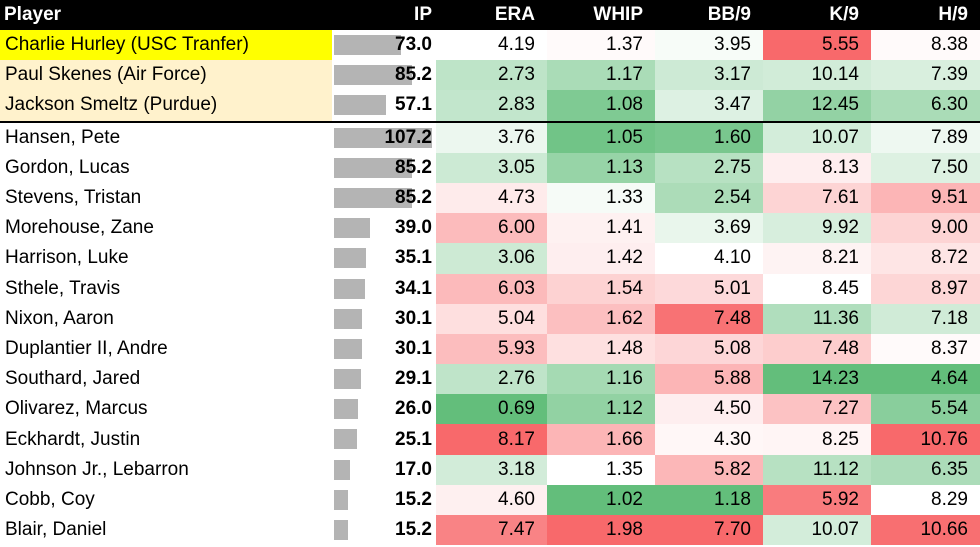 The width and height of the screenshot is (980, 547). I want to click on column-header-player: Player, so click(166, 15).